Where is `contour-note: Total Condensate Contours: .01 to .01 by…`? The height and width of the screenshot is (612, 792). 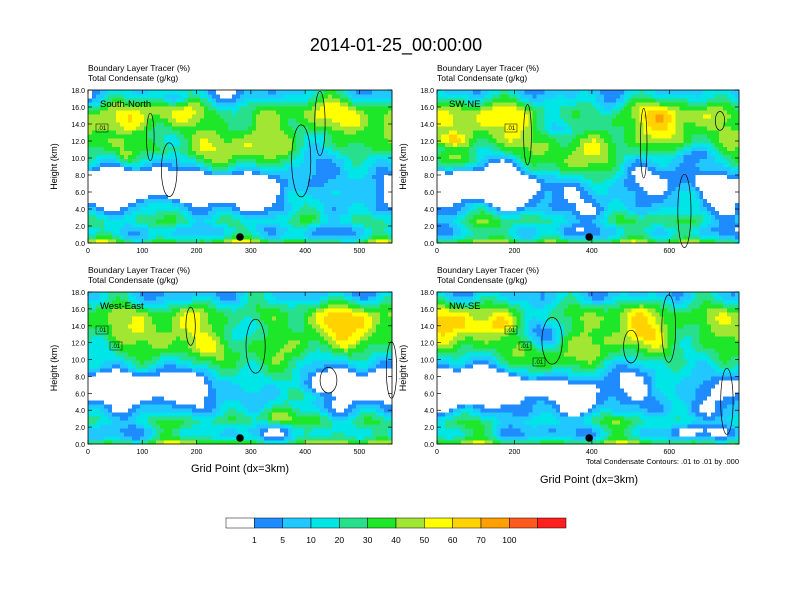 contour-note: Total Condensate Contours: .01 to .01 by… is located at coordinates (662, 461).